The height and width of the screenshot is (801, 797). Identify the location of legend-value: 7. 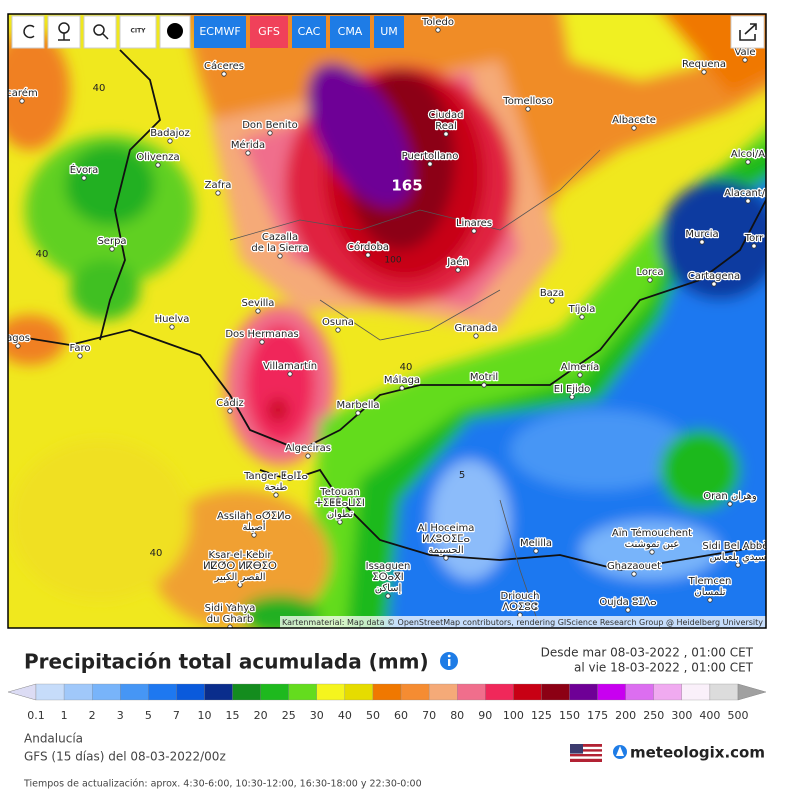
(176, 715).